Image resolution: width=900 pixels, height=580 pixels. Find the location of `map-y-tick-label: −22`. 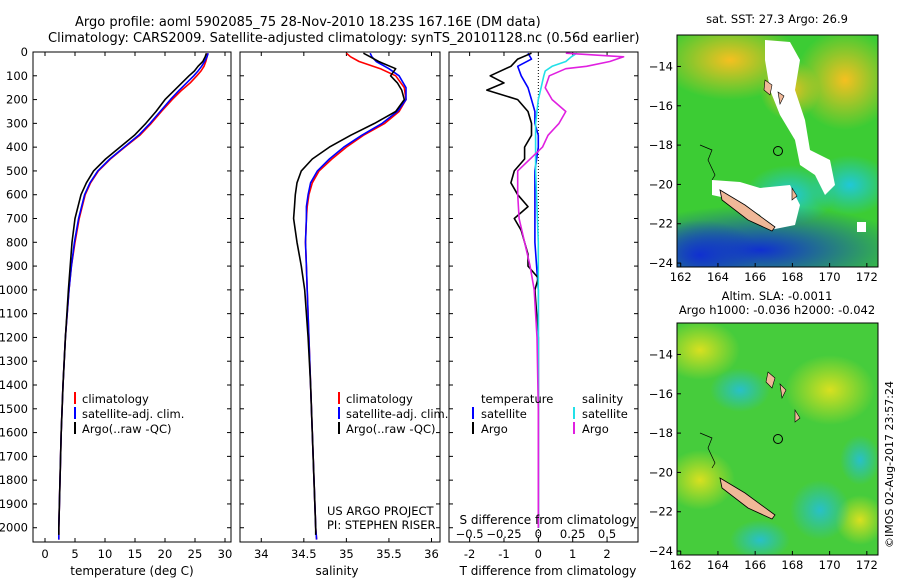

map-y-tick-label: −22 is located at coordinates (661, 224).